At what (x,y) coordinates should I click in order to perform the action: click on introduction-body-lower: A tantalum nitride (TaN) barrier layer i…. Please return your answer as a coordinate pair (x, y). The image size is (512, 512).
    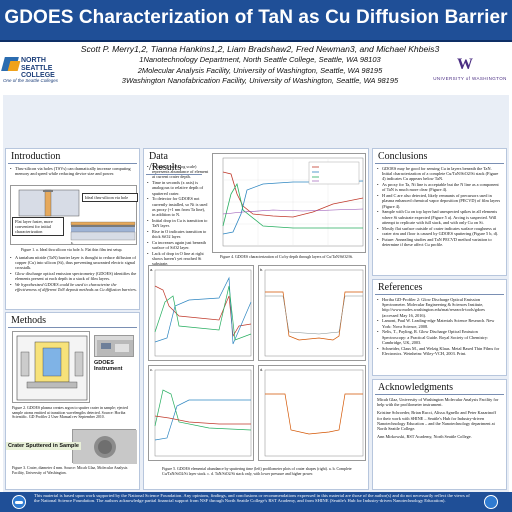
    Looking at the image, I should click on (74, 274).